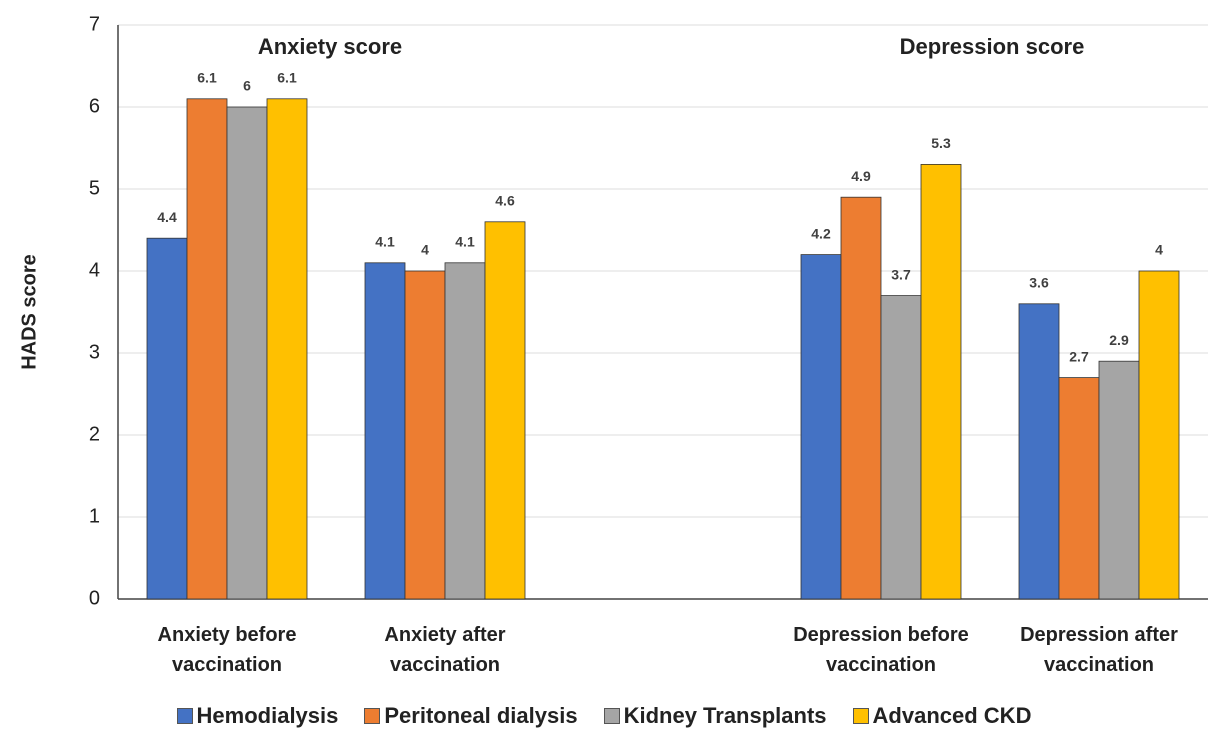  I want to click on legend-label: Hemodialysis, so click(267, 715).